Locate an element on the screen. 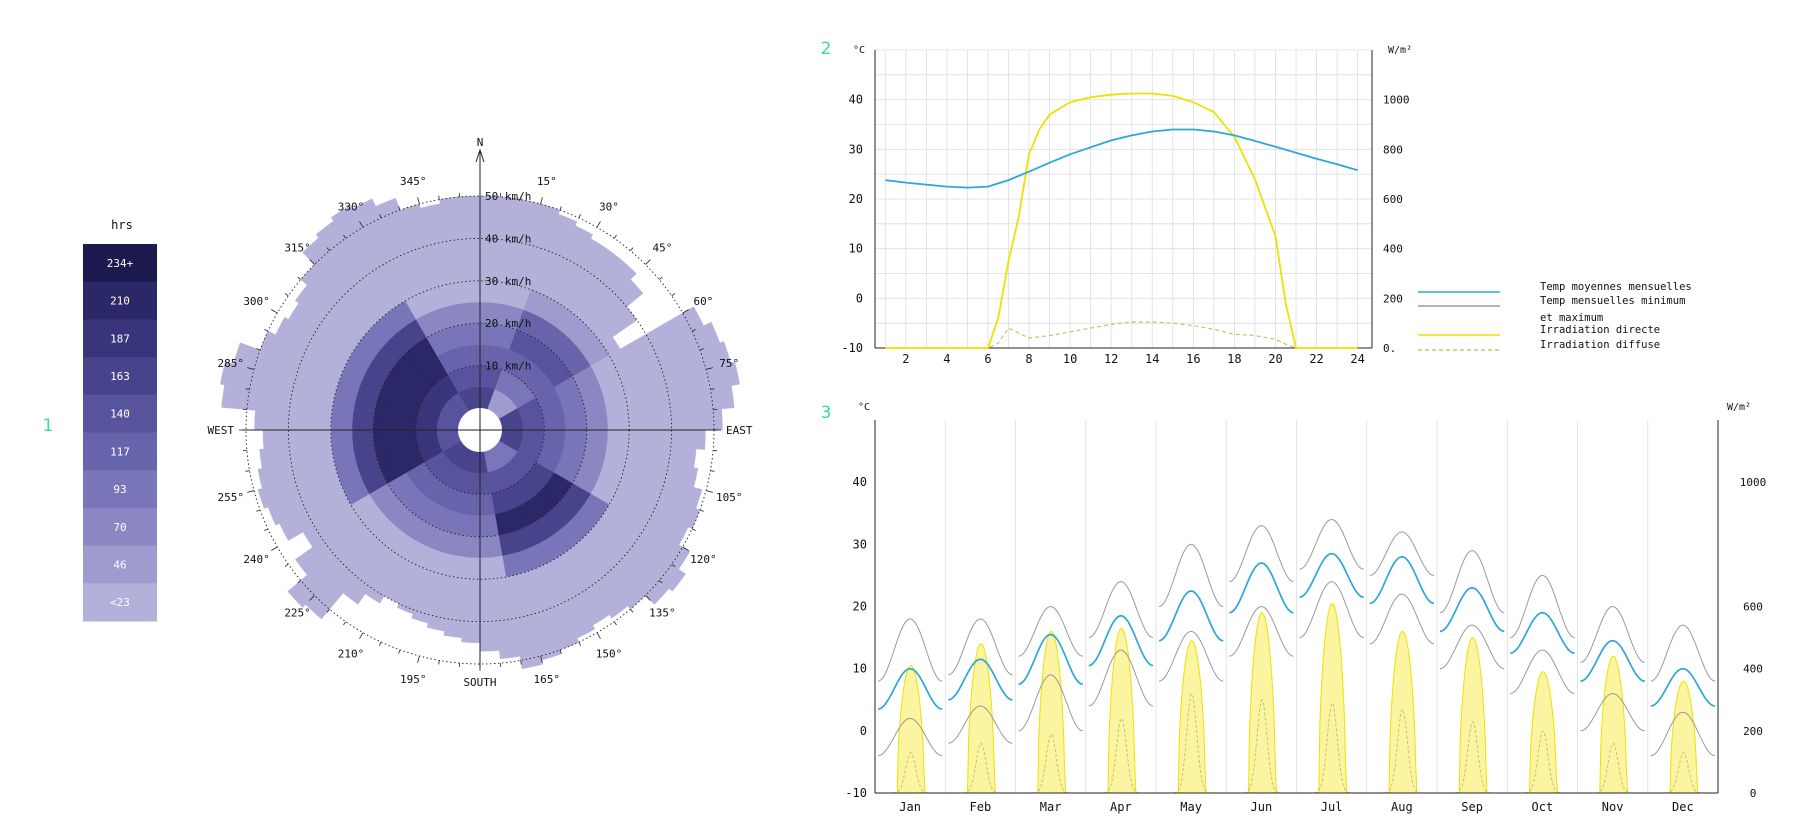 The height and width of the screenshot is (837, 1800). angle-label: 165° is located at coordinates (547, 679).